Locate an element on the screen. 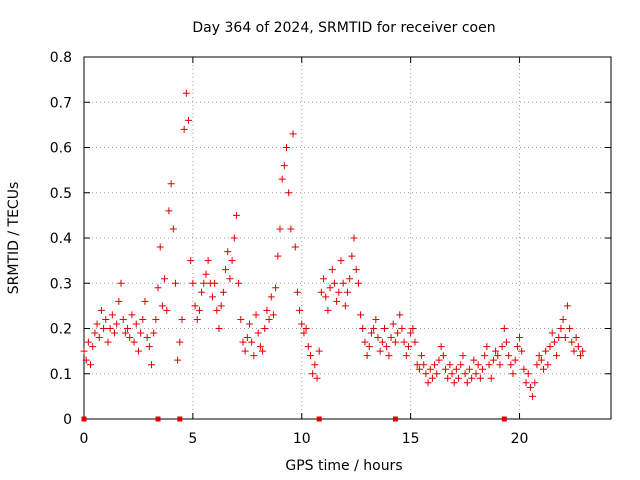  y-tick-label: 0.3 is located at coordinates (61, 284).